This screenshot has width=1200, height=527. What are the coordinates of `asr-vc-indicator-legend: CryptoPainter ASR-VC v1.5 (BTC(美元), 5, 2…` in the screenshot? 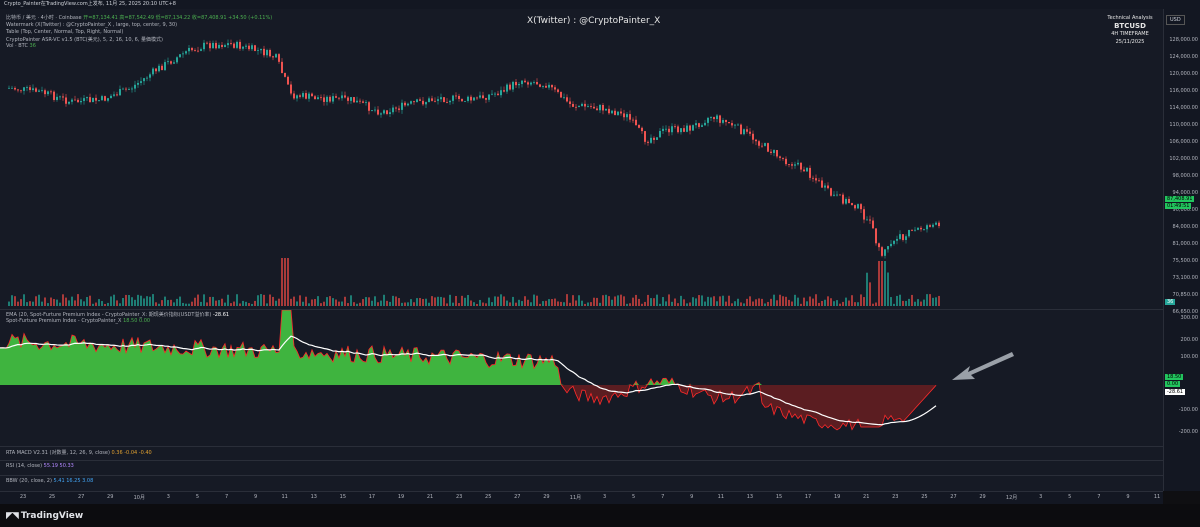 It's located at (84, 40).